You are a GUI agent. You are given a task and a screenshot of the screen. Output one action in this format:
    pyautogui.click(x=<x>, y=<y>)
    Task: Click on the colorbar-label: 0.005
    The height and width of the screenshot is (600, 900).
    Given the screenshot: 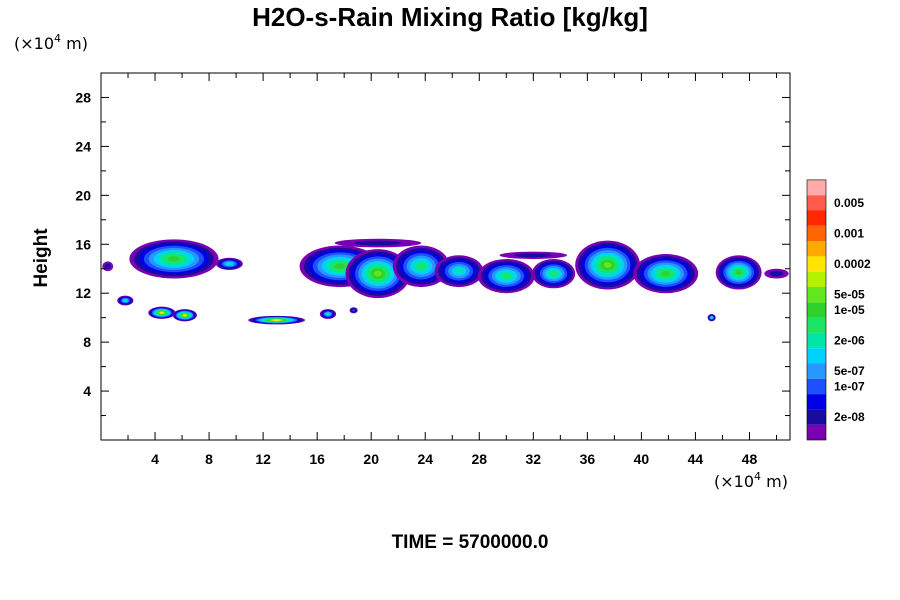 What is the action you would take?
    pyautogui.click(x=849, y=203)
    